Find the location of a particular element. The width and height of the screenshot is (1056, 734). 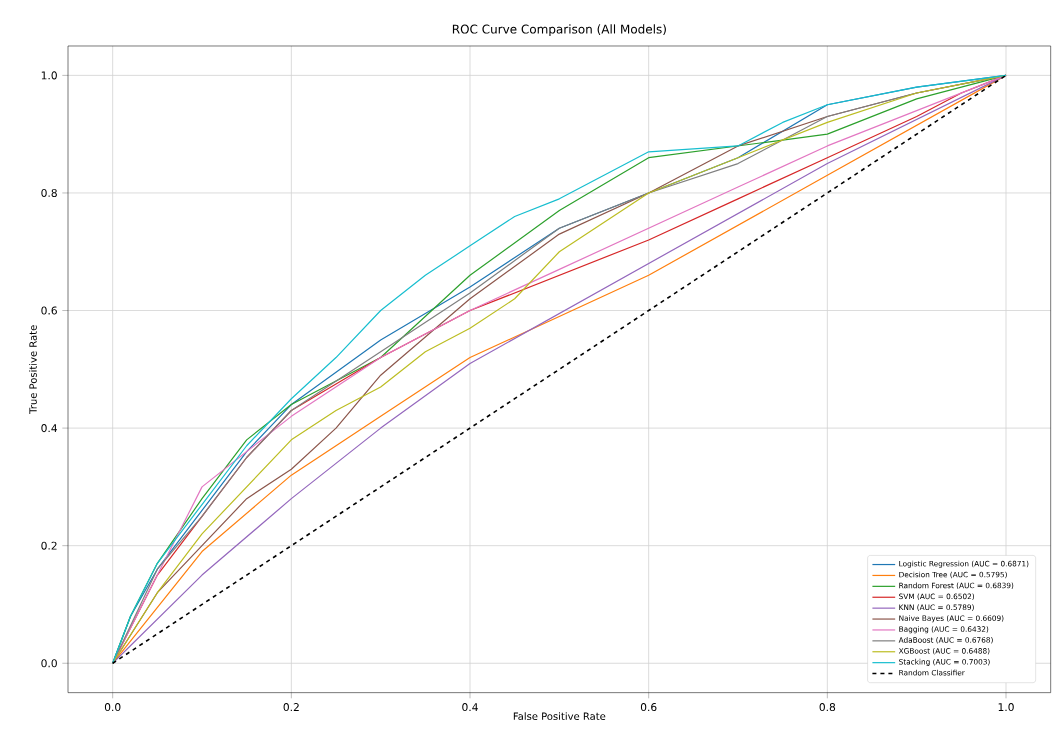

chart-title: ROC Curve Comparison (All Models) is located at coordinates (559, 30).